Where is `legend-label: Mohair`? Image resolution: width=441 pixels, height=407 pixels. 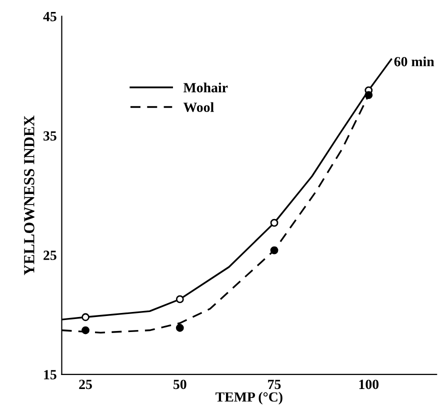 legend-label: Mohair is located at coordinates (205, 87).